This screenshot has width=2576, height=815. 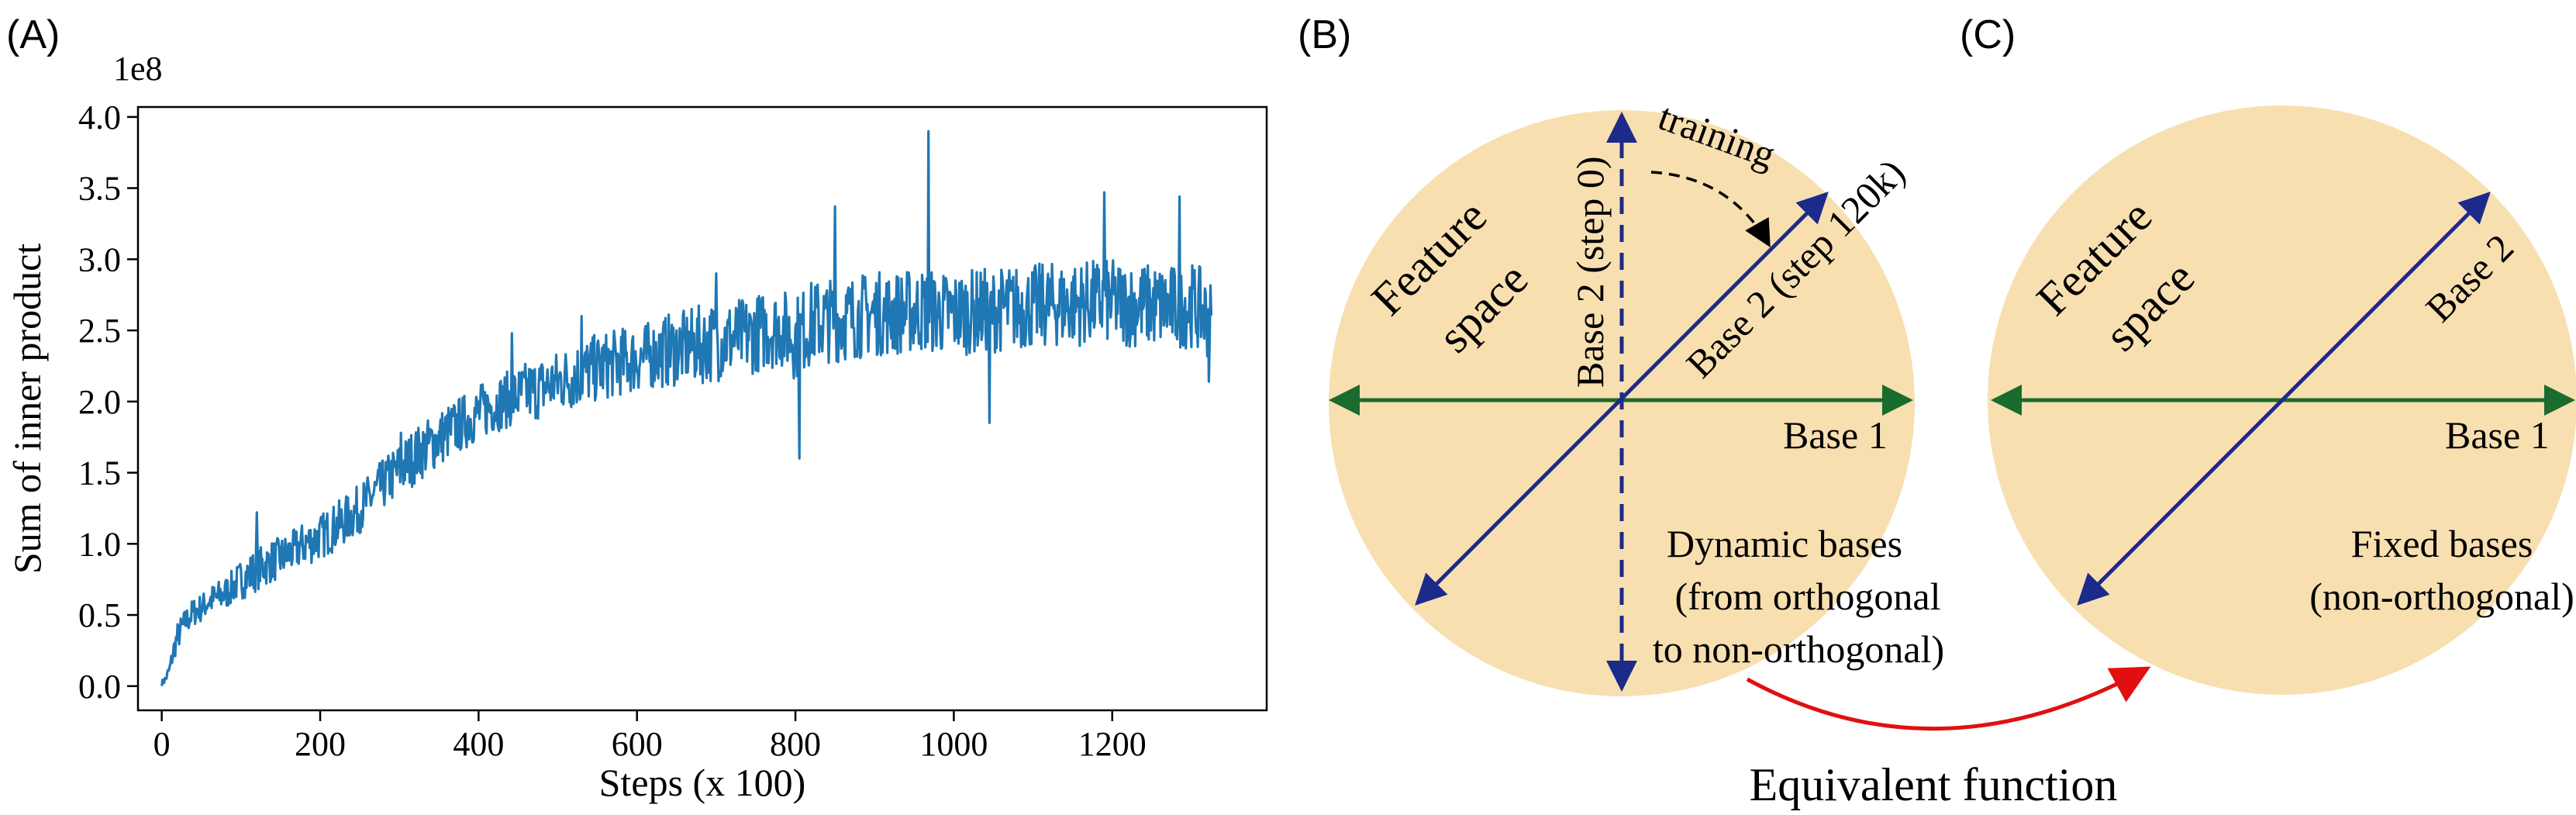 What do you see at coordinates (1112, 744) in the screenshot?
I see `x-tick-label: 1200` at bounding box center [1112, 744].